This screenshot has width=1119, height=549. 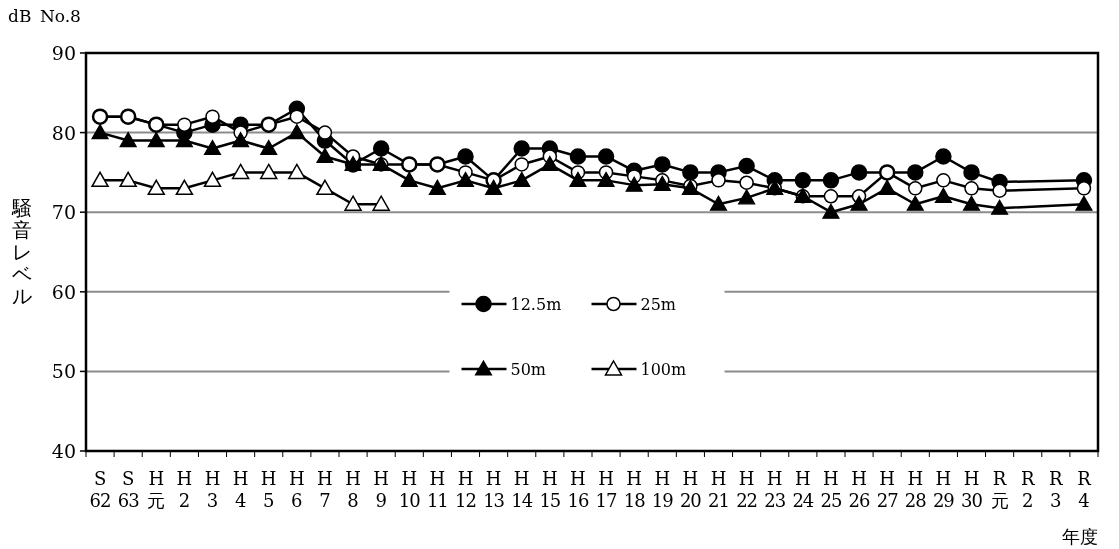 I want to click on x-tick-label: S62, so click(x=100, y=489).